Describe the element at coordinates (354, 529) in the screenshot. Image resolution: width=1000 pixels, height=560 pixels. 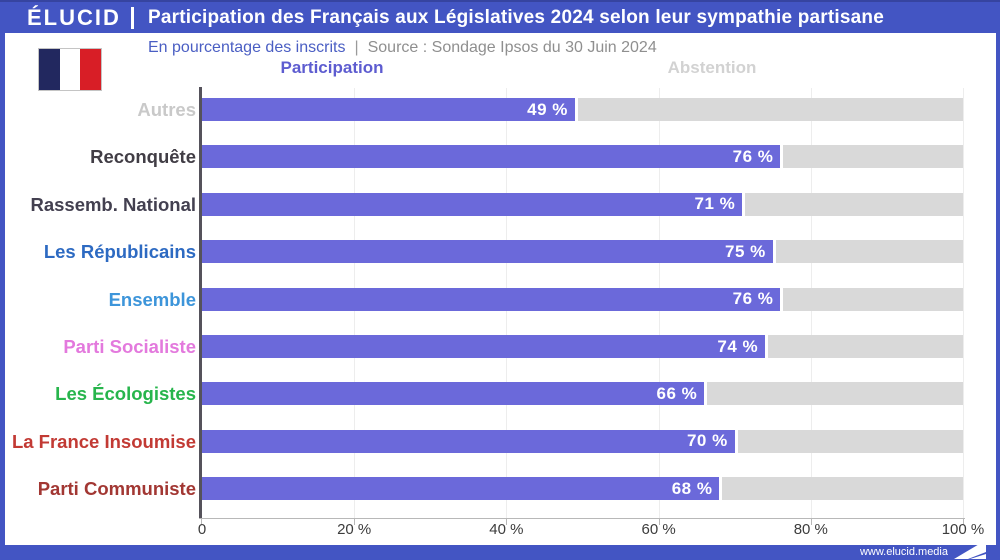
I see `x-tick-label: 20 %` at that location.